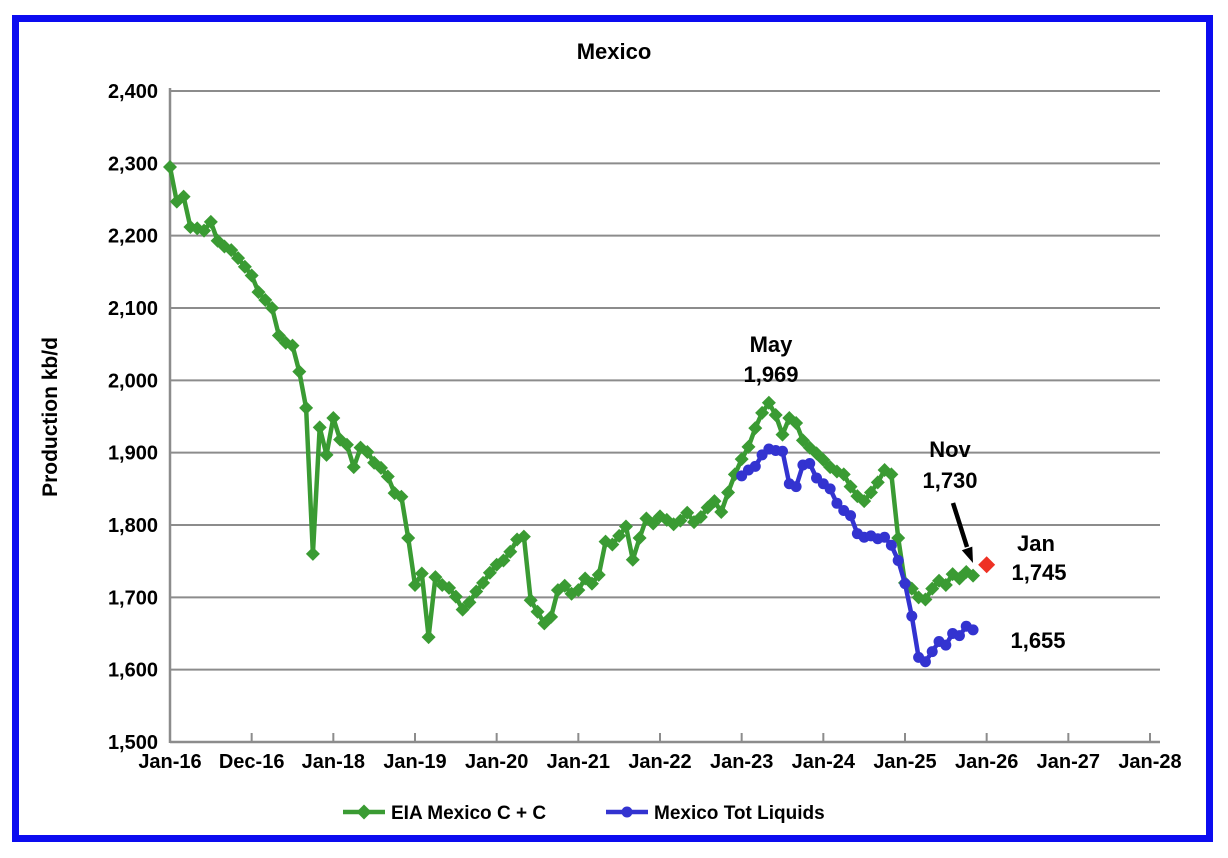 This screenshot has height=858, width=1228. What do you see at coordinates (333, 762) in the screenshot?
I see `x-tick-label: Jan-18` at bounding box center [333, 762].